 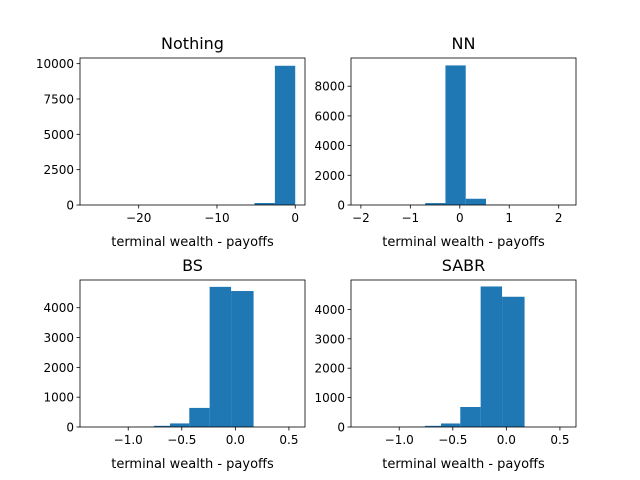 What do you see at coordinates (58, 170) in the screenshot?
I see `y-tick-label: 2500` at bounding box center [58, 170].